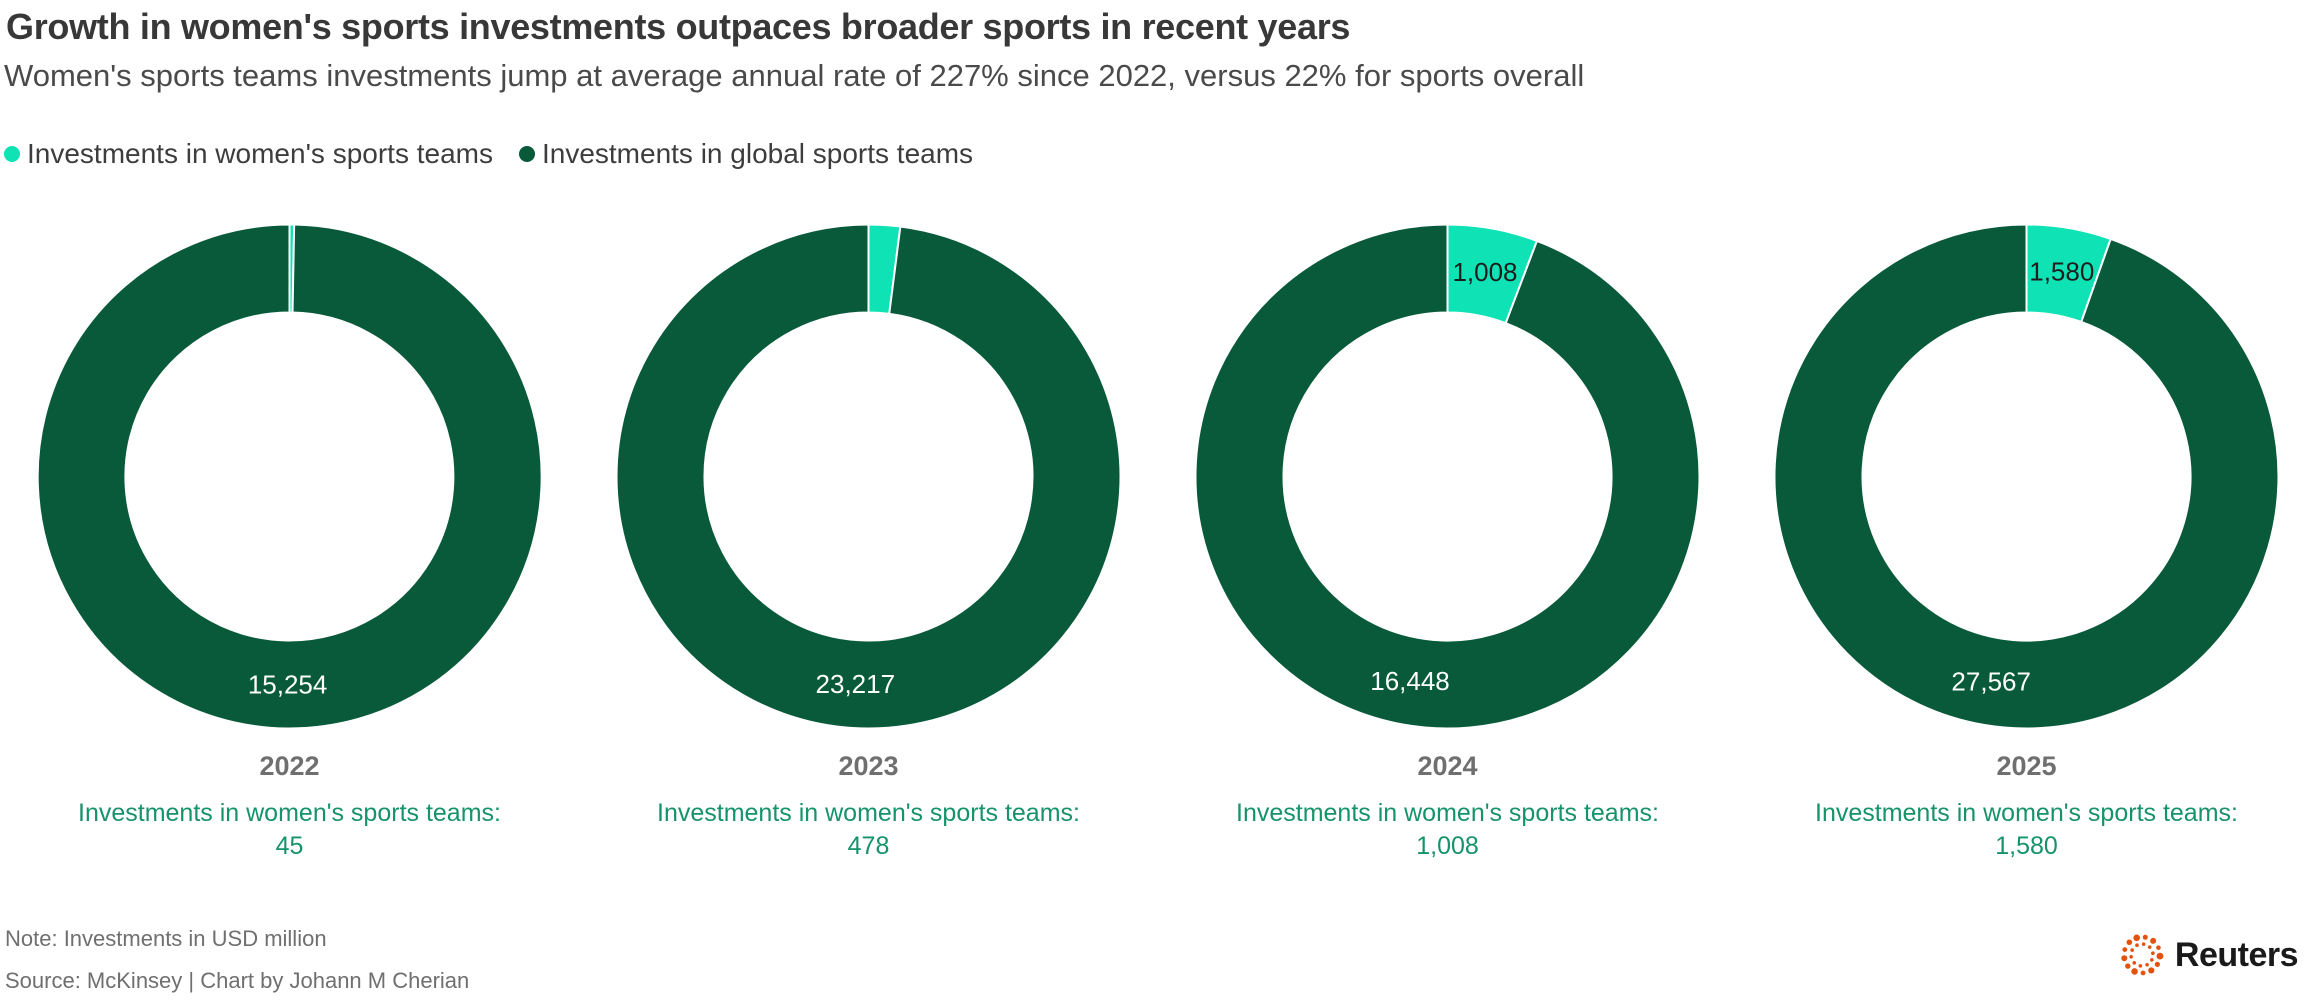 The image size is (2316, 1000). Describe the element at coordinates (289, 476) in the screenshot. I see `donut-2022-icon: 15,254` at that location.